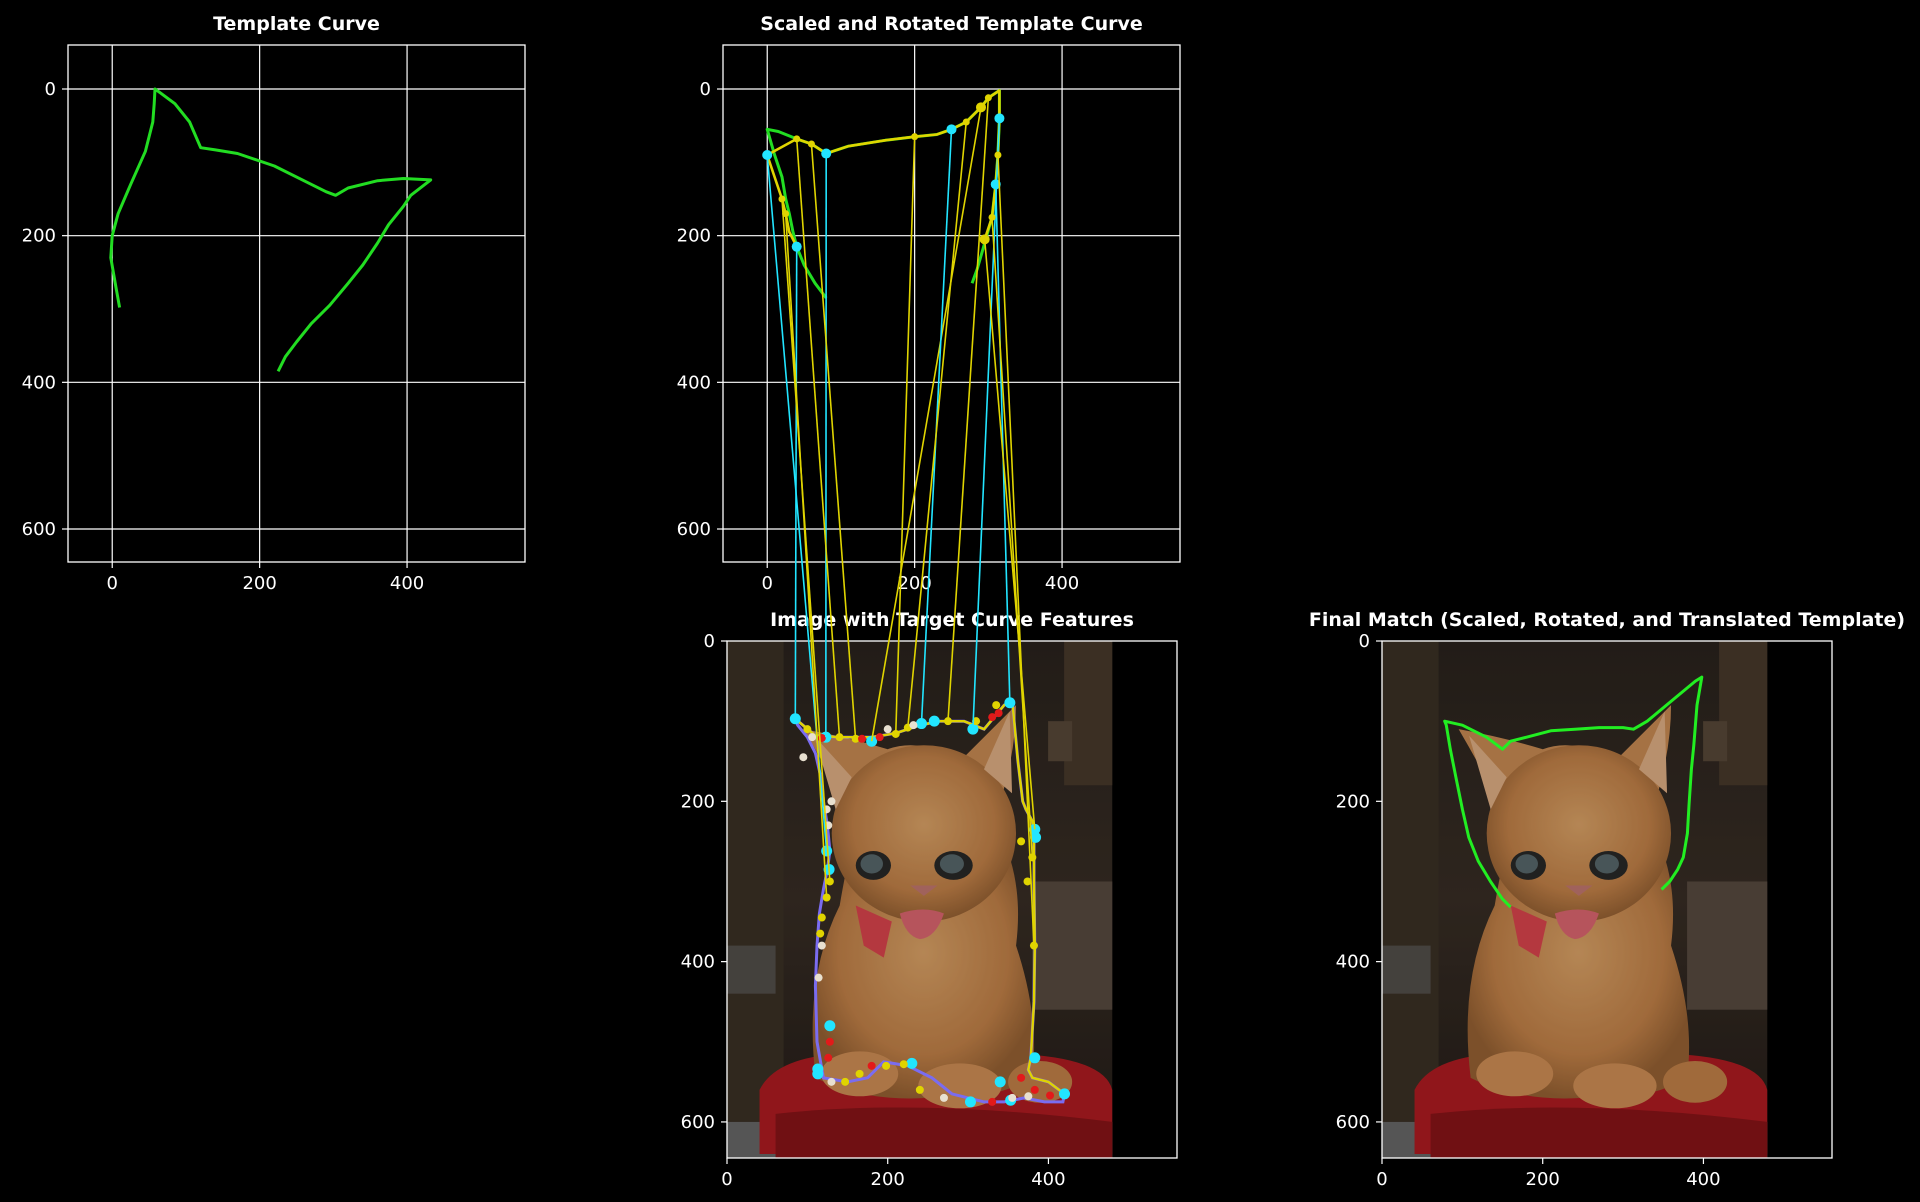 The height and width of the screenshot is (1202, 1920). I want to click on kitten-image, so click(1575, 899).